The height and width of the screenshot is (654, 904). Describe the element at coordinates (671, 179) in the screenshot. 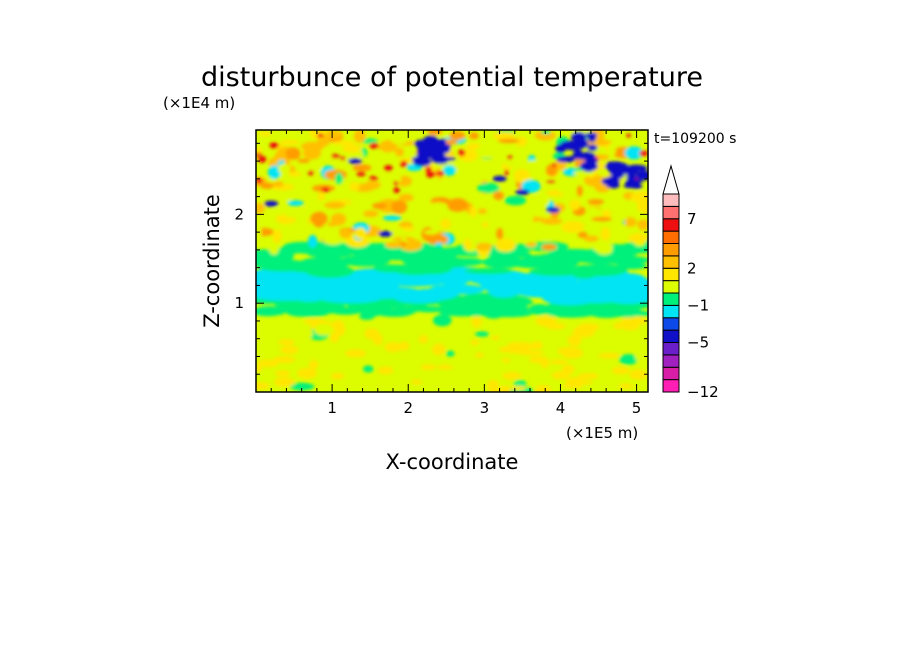

I see `colorbar-extend-arrow` at that location.